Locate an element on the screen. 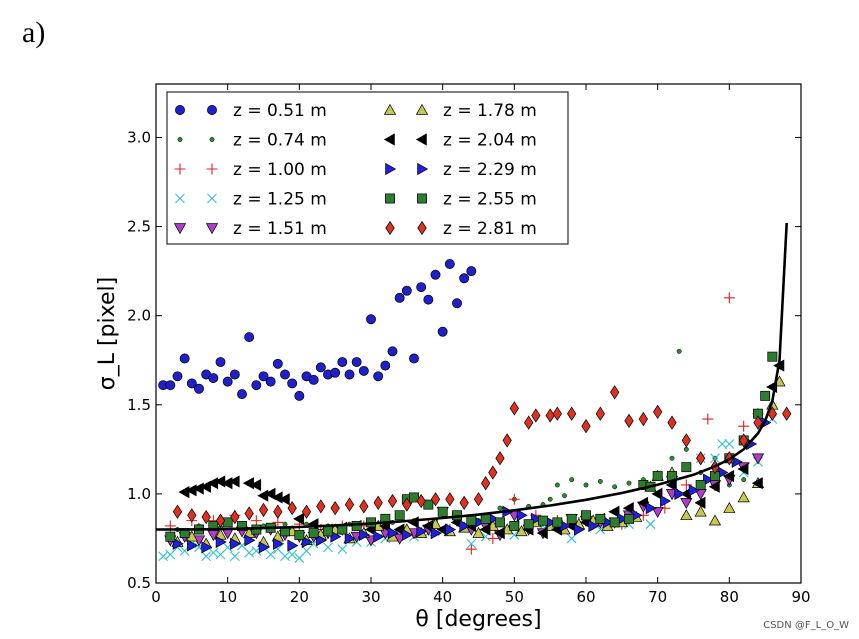 The image size is (859, 639). x-tick-label: 60 is located at coordinates (585, 597).